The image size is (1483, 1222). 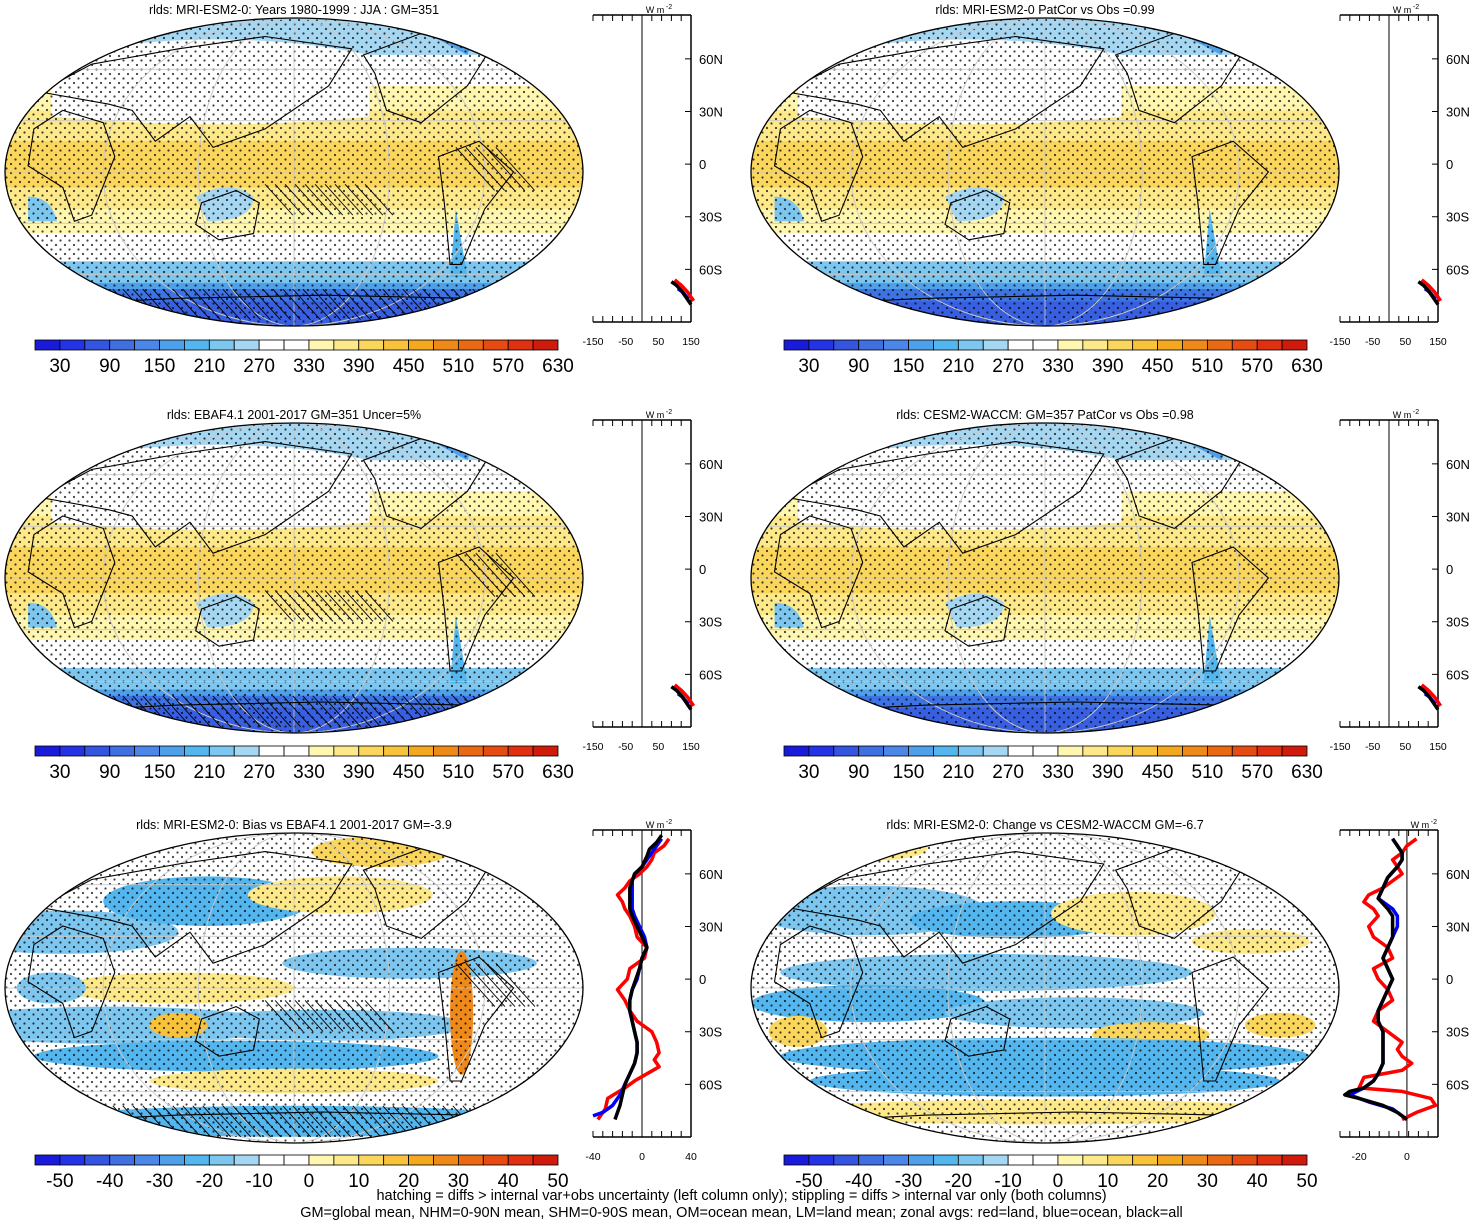 What do you see at coordinates (1208, 772) in the screenshot?
I see `colorbar-tick-label: 510` at bounding box center [1208, 772].